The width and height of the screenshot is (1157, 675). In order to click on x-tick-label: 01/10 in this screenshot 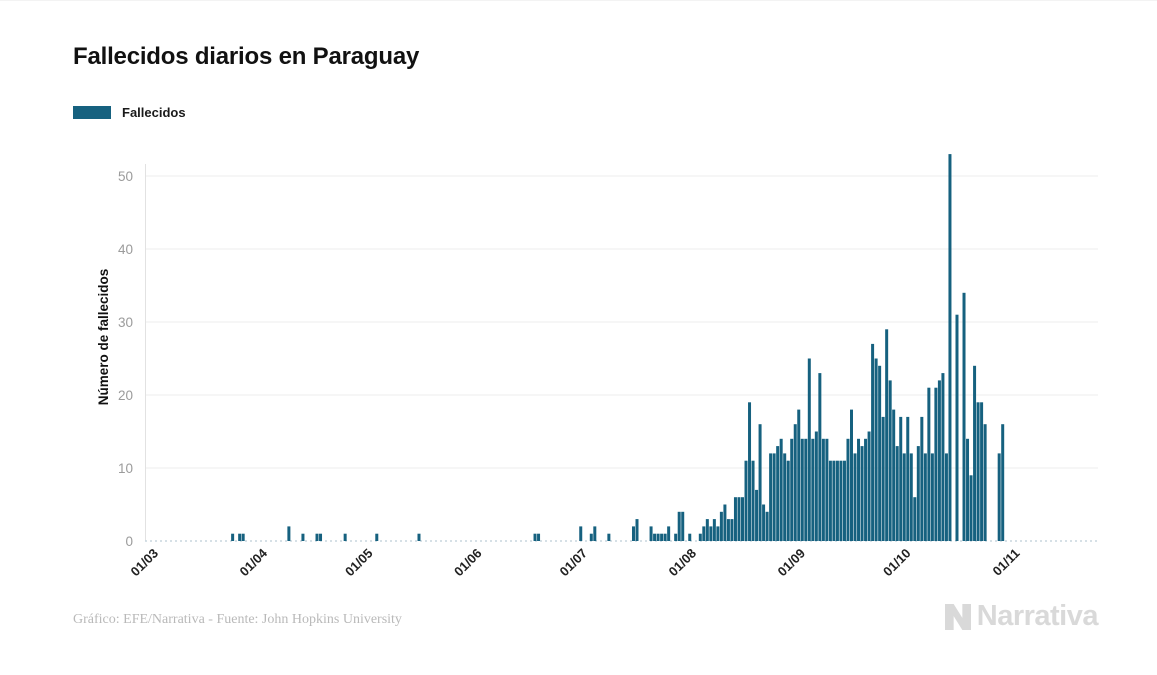, I will do `click(897, 563)`.